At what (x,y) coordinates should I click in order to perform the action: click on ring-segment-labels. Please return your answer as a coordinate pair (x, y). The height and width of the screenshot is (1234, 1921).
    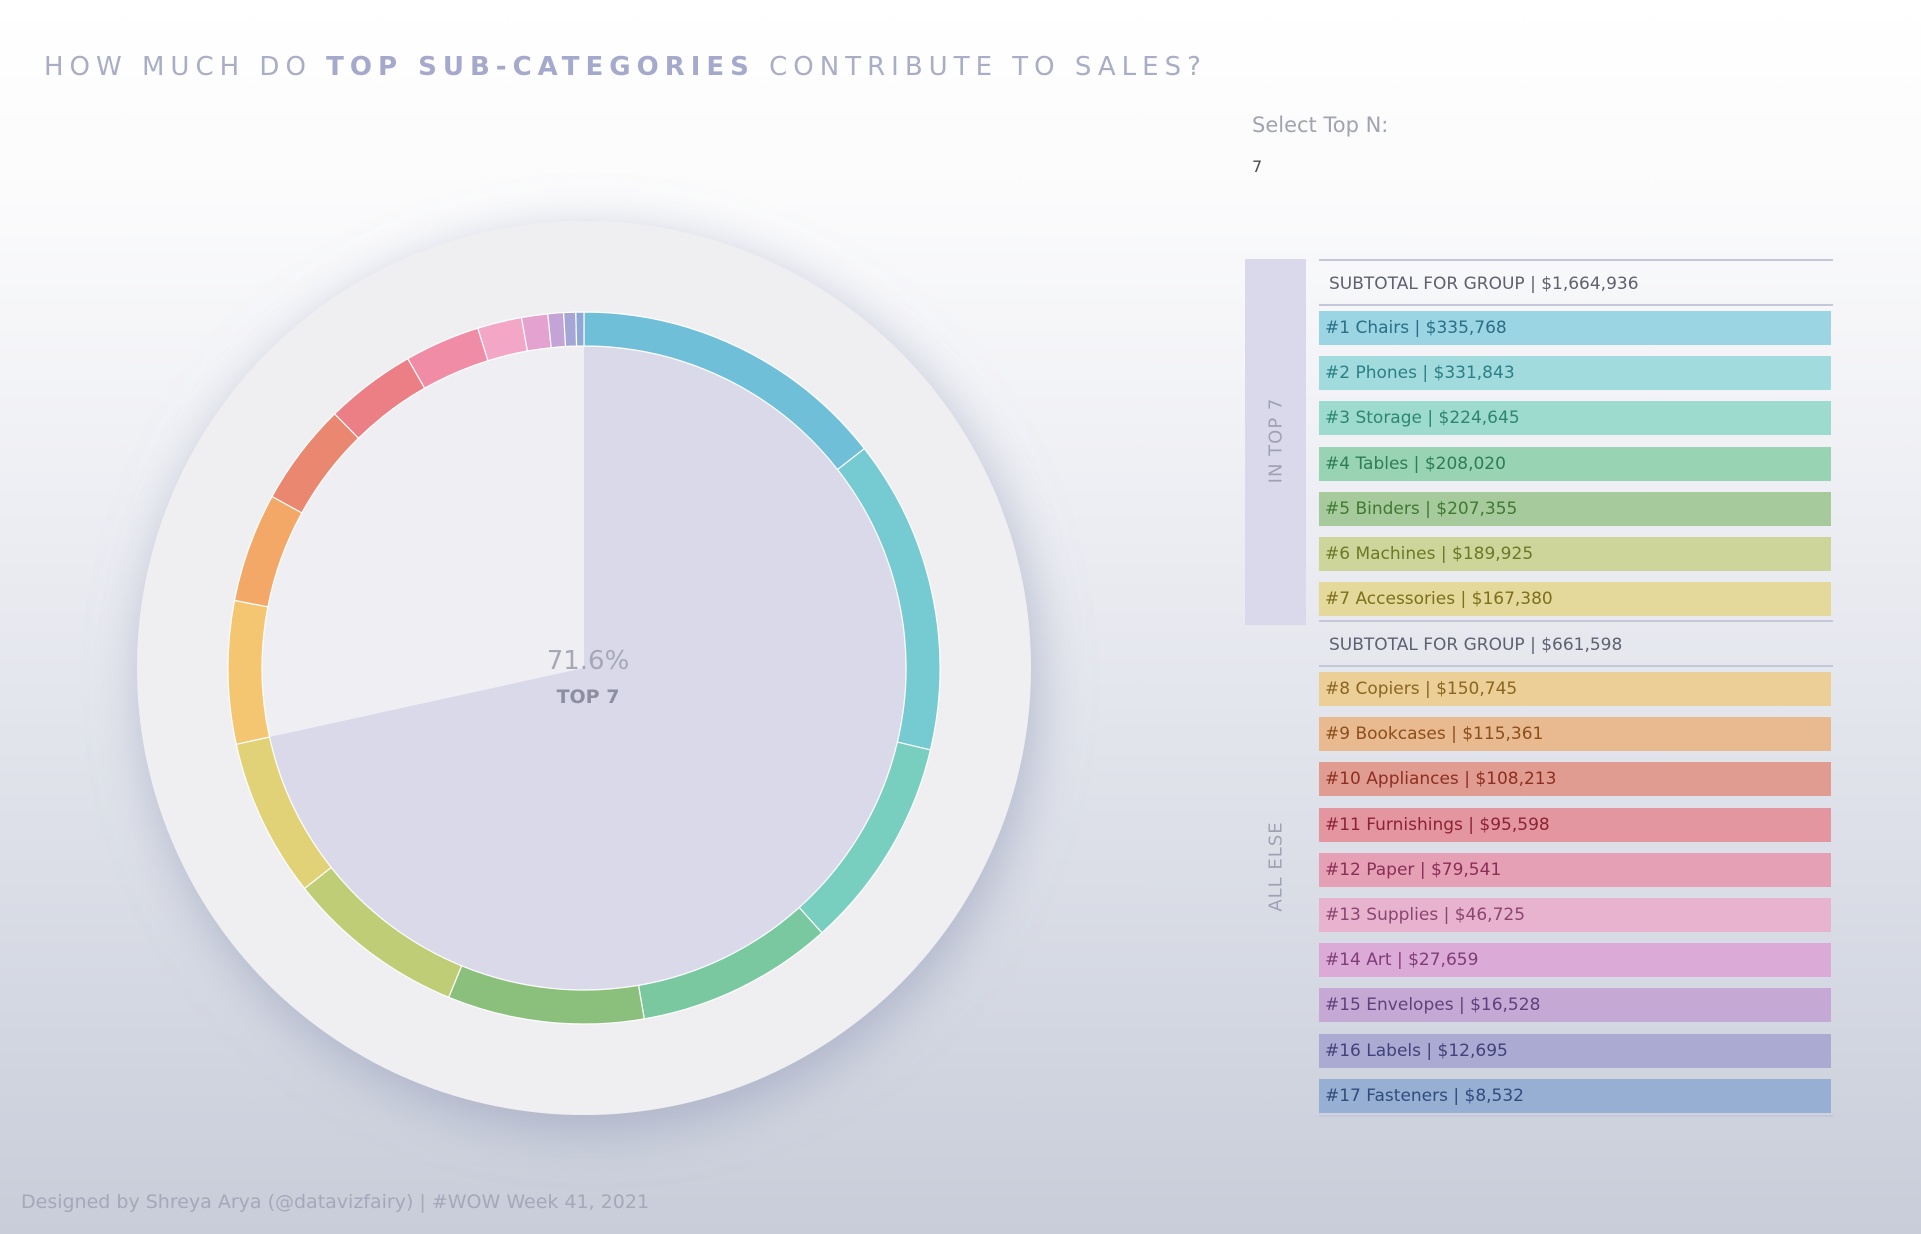
    Looking at the image, I should click on (570, 329).